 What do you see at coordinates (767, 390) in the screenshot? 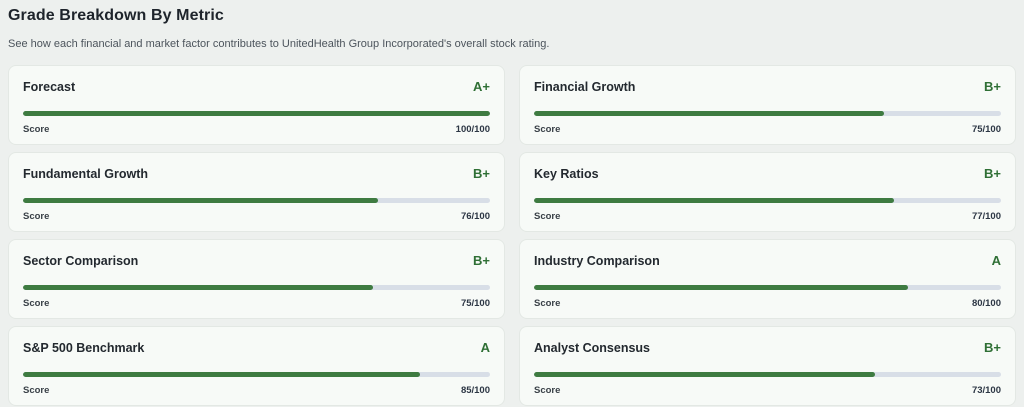
I see `metric-card-footer: Score 73/100` at bounding box center [767, 390].